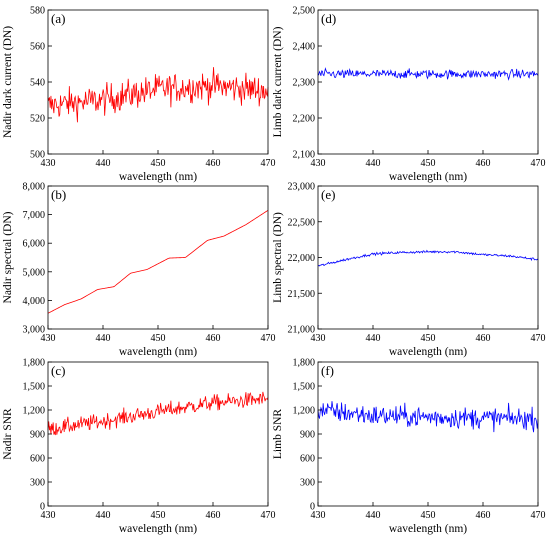  Describe the element at coordinates (34, 301) in the screenshot. I see `y-tick-label: 4,000` at that location.